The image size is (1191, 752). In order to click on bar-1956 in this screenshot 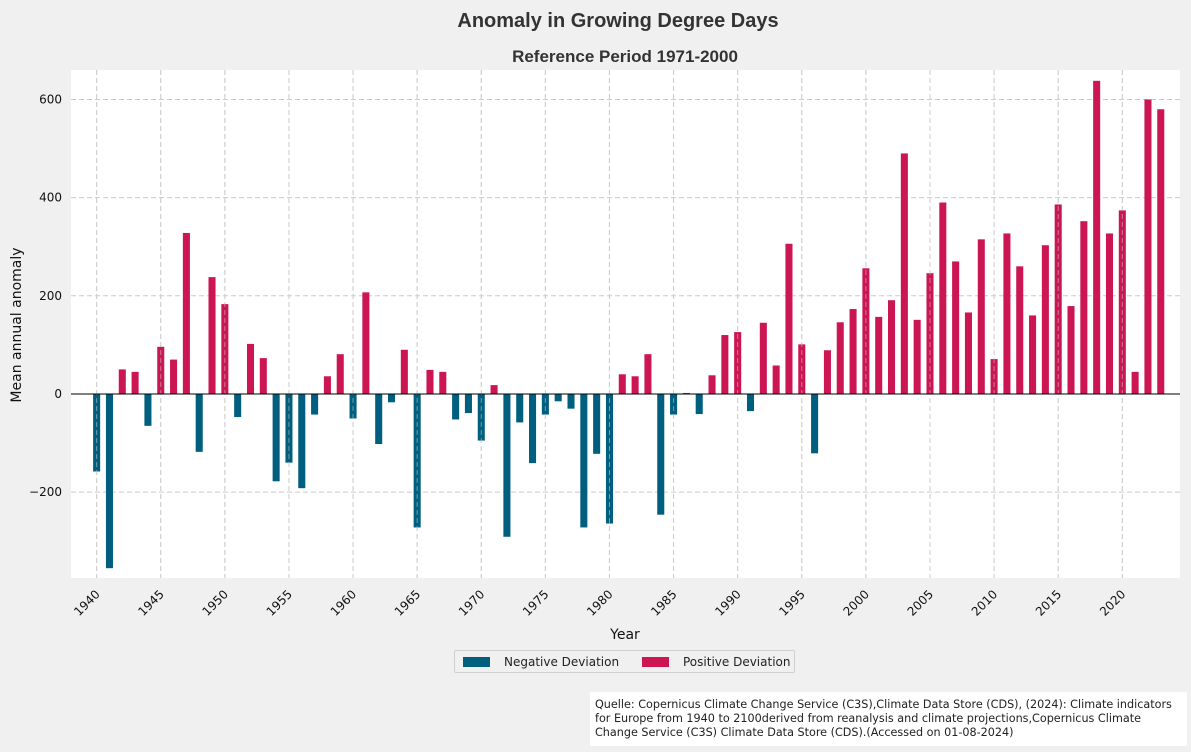, I will do `click(302, 441)`.